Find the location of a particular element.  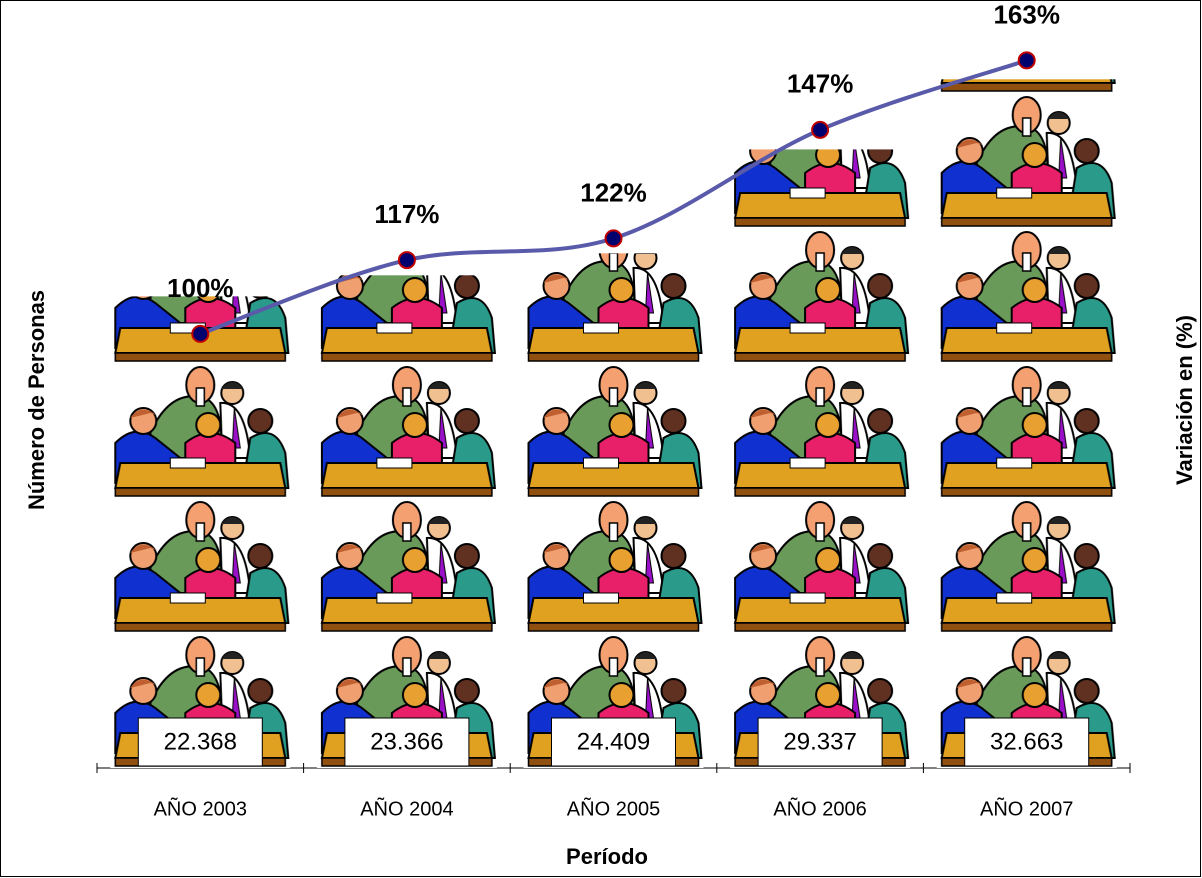

percent-label: 100% is located at coordinates (200, 288).